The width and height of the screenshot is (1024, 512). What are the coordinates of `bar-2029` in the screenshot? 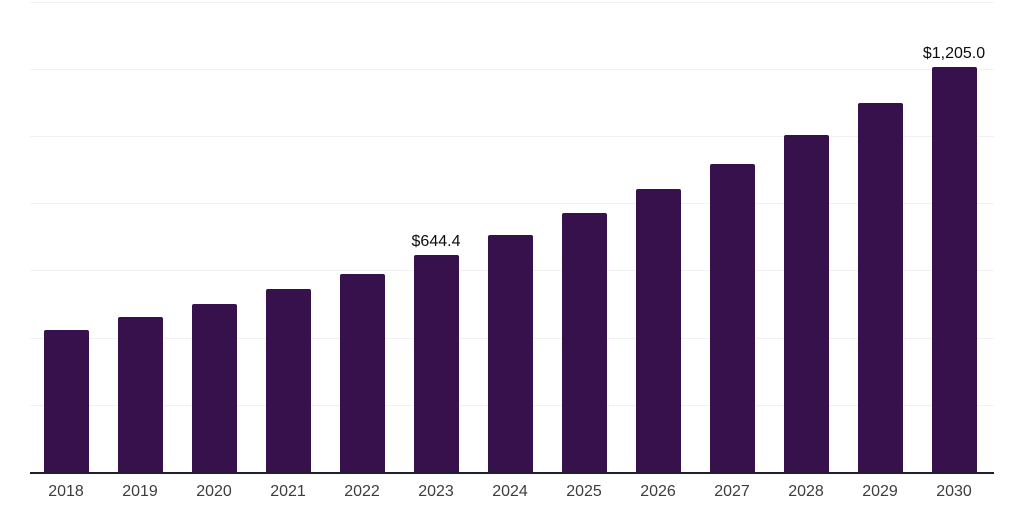 It's located at (880, 287).